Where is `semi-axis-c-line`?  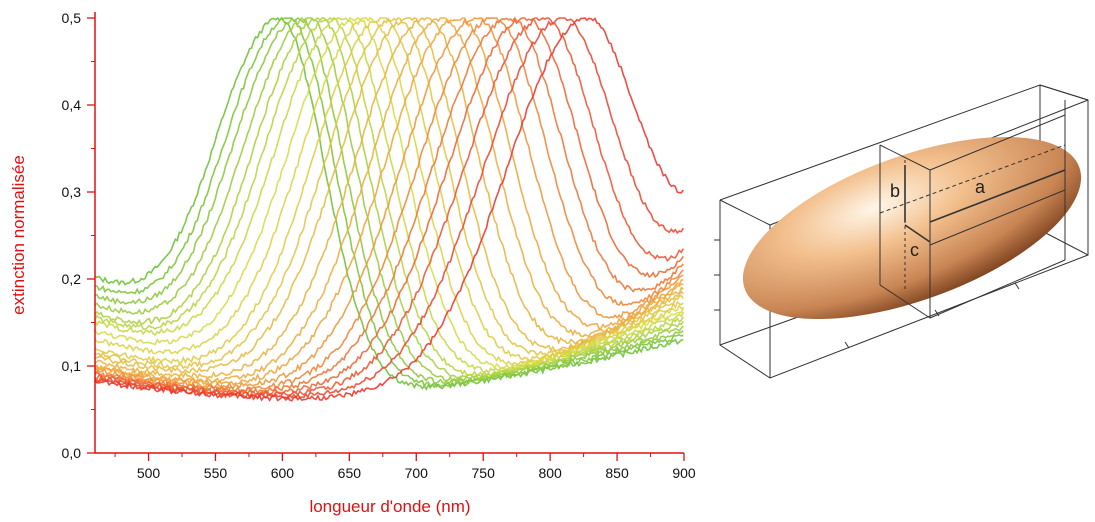 semi-axis-c-line is located at coordinates (917, 233).